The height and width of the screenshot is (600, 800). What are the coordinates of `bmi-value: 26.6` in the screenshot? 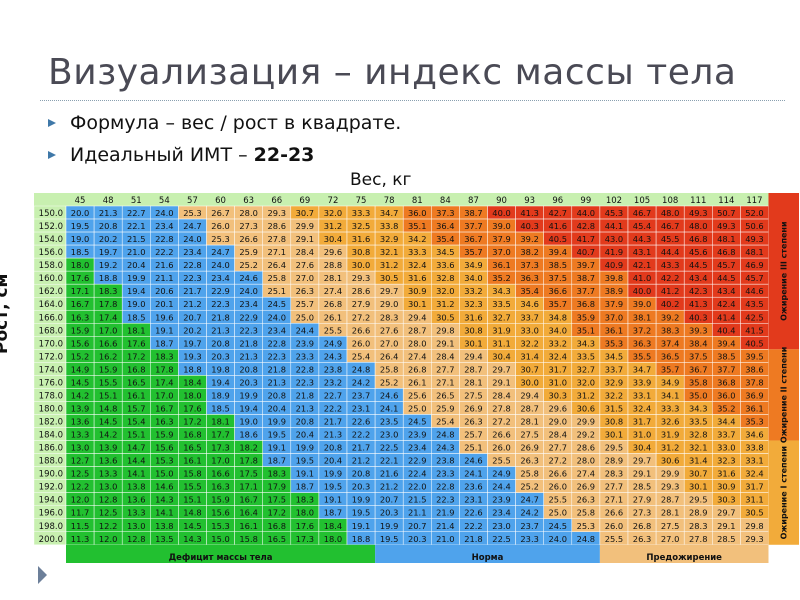 It's located at (614, 513).